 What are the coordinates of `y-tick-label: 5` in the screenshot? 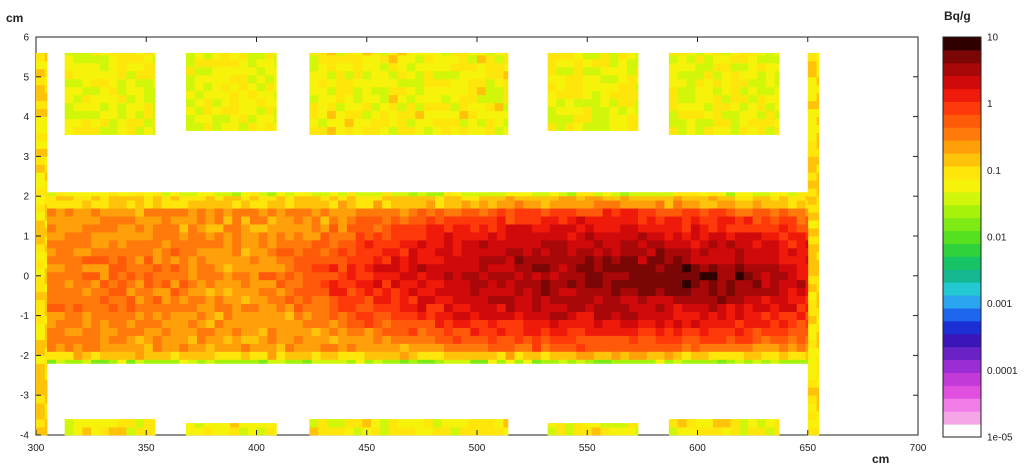 It's located at (26, 77).